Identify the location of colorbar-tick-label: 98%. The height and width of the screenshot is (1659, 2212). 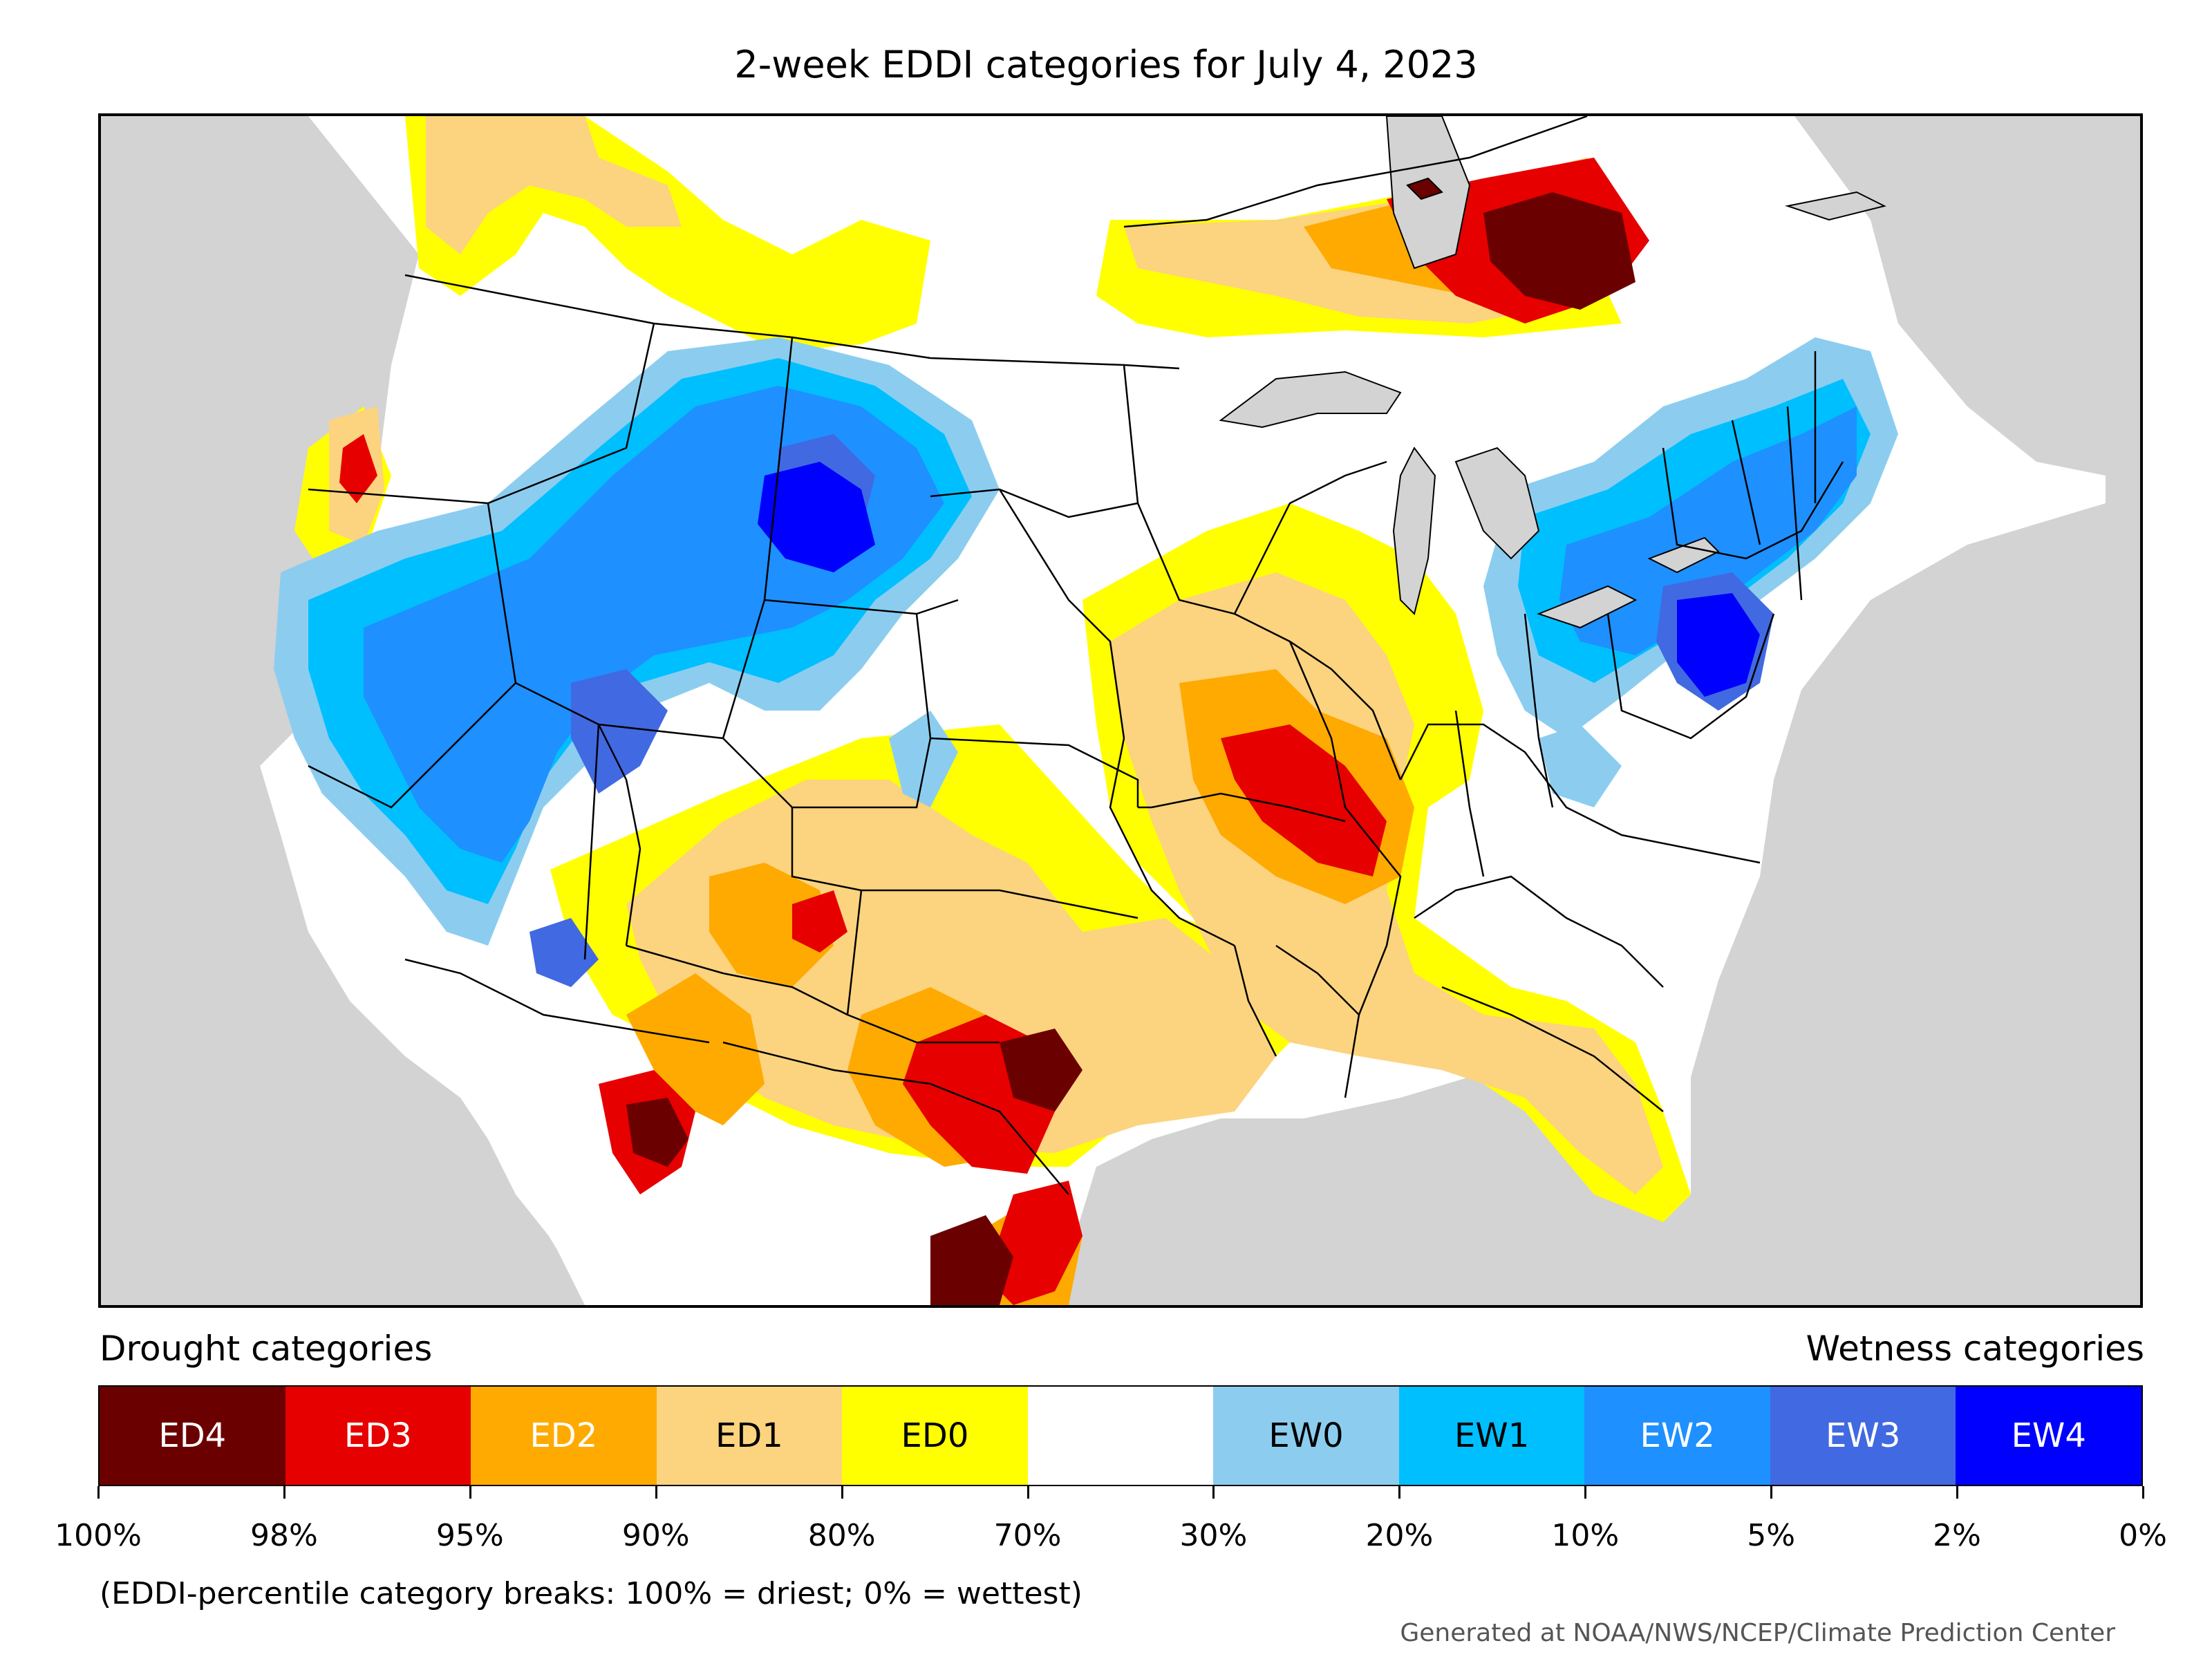
(284, 1535).